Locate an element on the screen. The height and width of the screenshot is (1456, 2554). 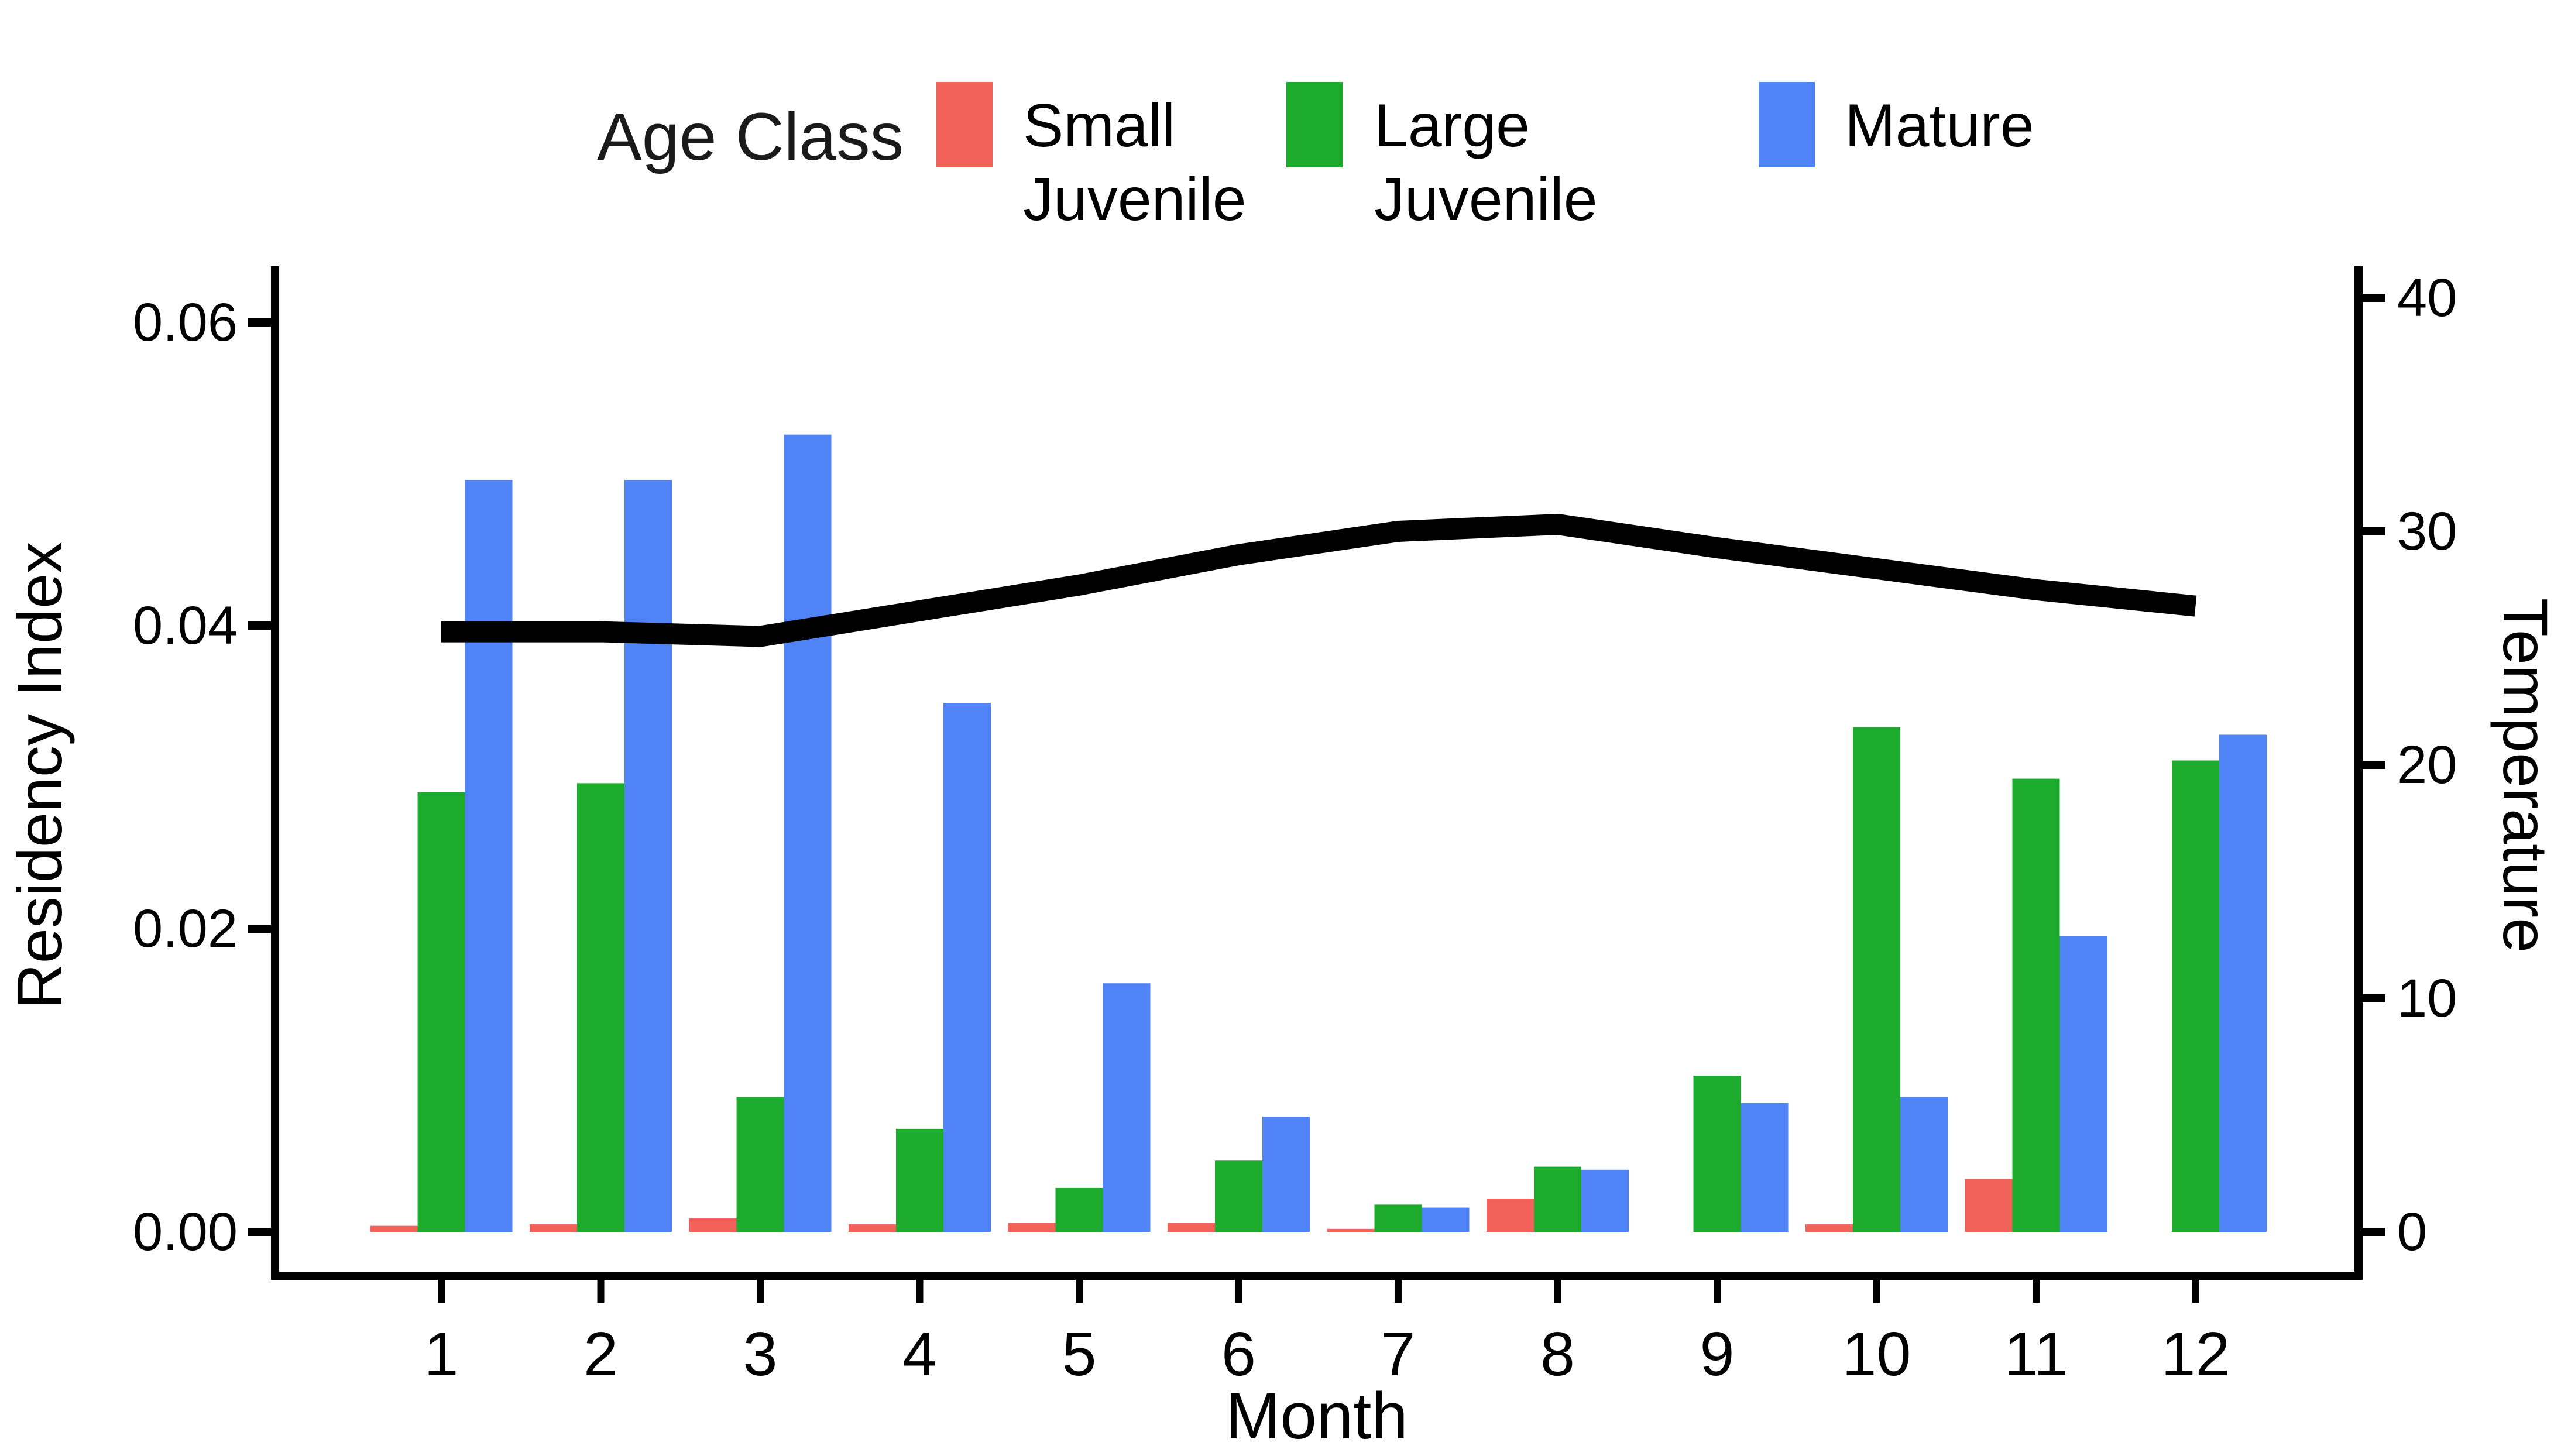
bar-month11-large-juvenile is located at coordinates (2036, 1005).